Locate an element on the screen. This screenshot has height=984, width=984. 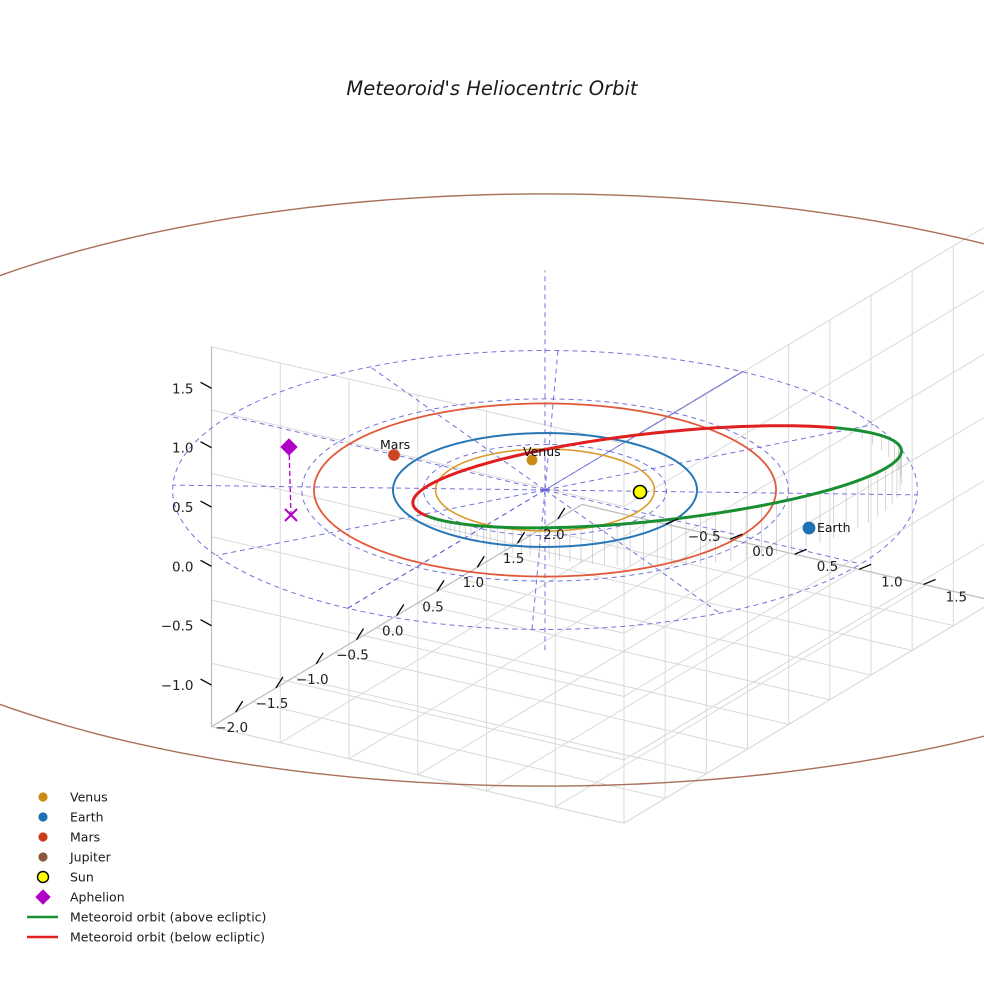
svg-text: −2.0 is located at coordinates (231, 728).